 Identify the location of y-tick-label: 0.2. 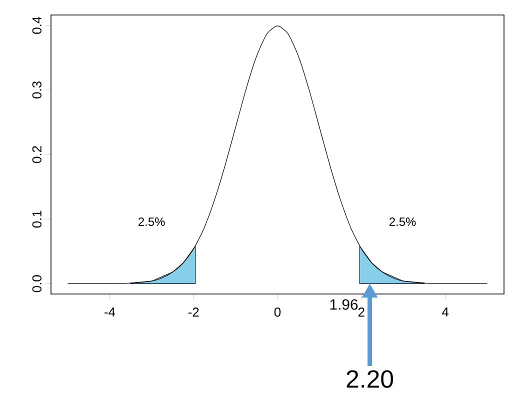
(37, 155).